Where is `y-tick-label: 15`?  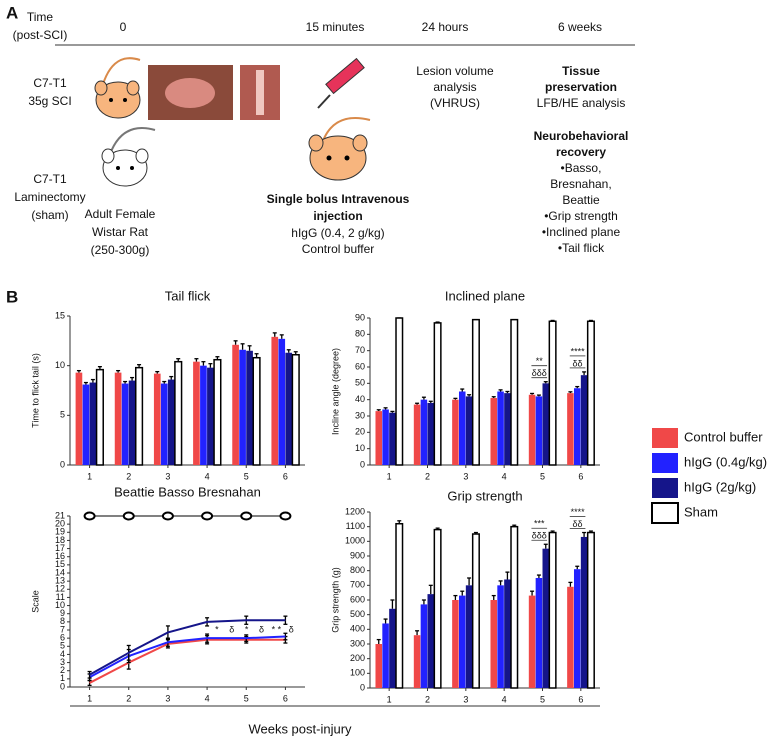
y-tick-label: 15 is located at coordinates (60, 315).